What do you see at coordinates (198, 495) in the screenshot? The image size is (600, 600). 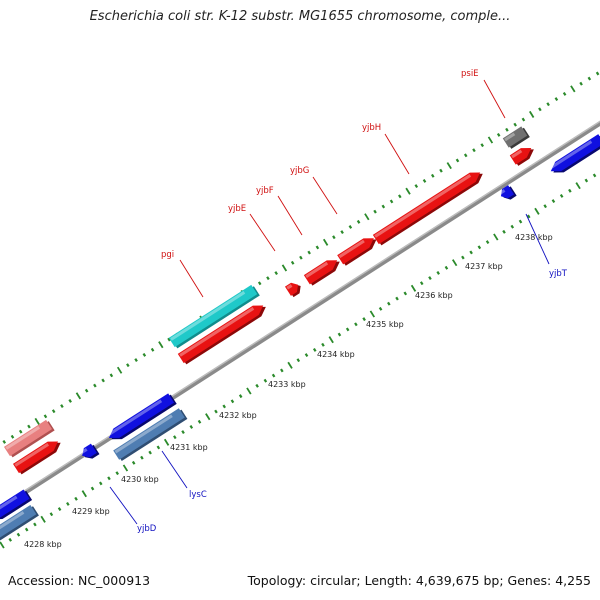 I see `gene-label-lysc: lysC` at bounding box center [198, 495].